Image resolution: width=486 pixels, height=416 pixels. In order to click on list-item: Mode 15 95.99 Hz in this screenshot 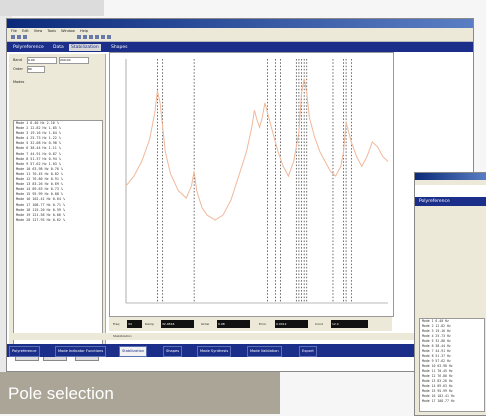, I will do `click(437, 391)`.